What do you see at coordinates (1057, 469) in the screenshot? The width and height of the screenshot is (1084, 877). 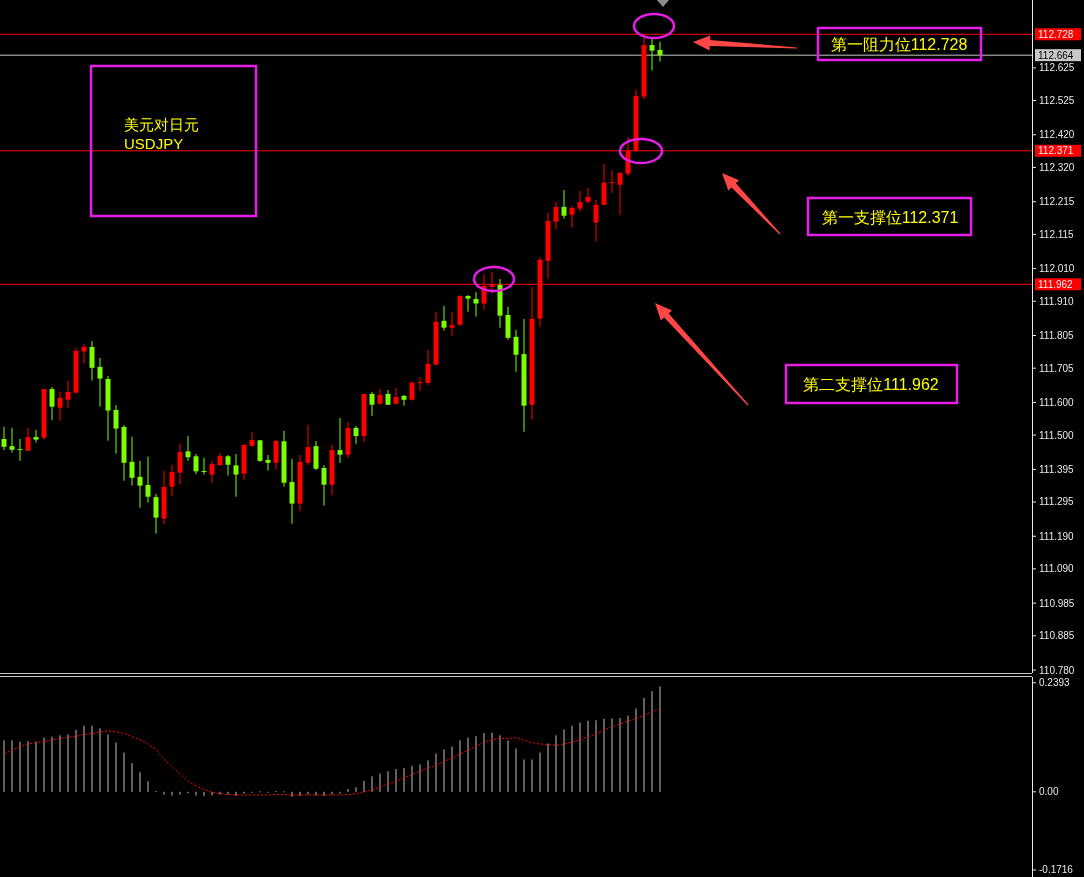 I see `y-tick-label: 111.395` at bounding box center [1057, 469].